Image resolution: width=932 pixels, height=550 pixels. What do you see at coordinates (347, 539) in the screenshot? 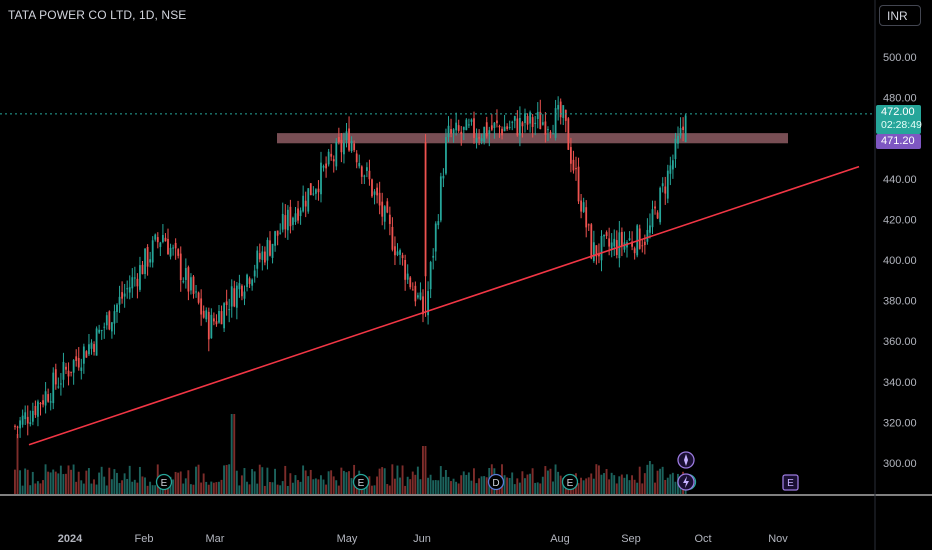
I see `x-tick-label: May` at bounding box center [347, 539].